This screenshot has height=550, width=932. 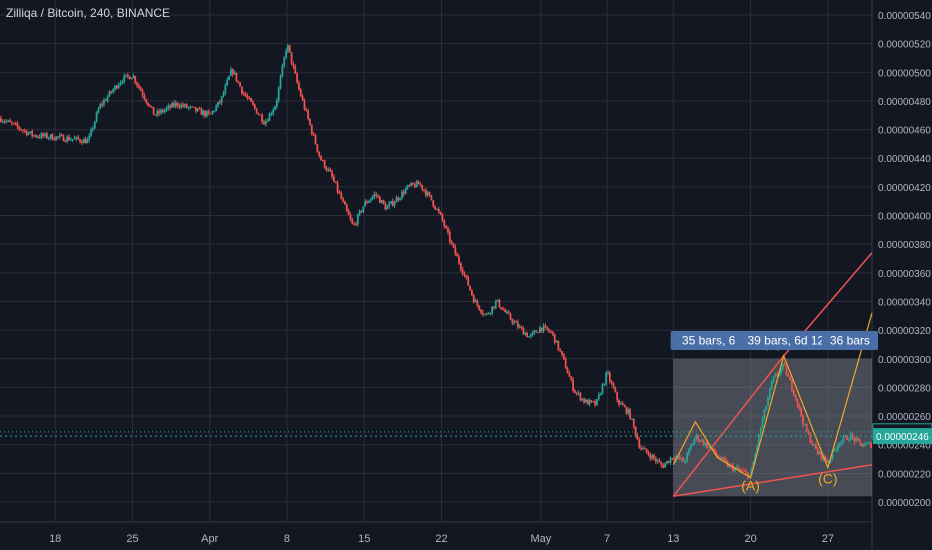 What do you see at coordinates (902, 436) in the screenshot?
I see `price-tag-bg` at bounding box center [902, 436].